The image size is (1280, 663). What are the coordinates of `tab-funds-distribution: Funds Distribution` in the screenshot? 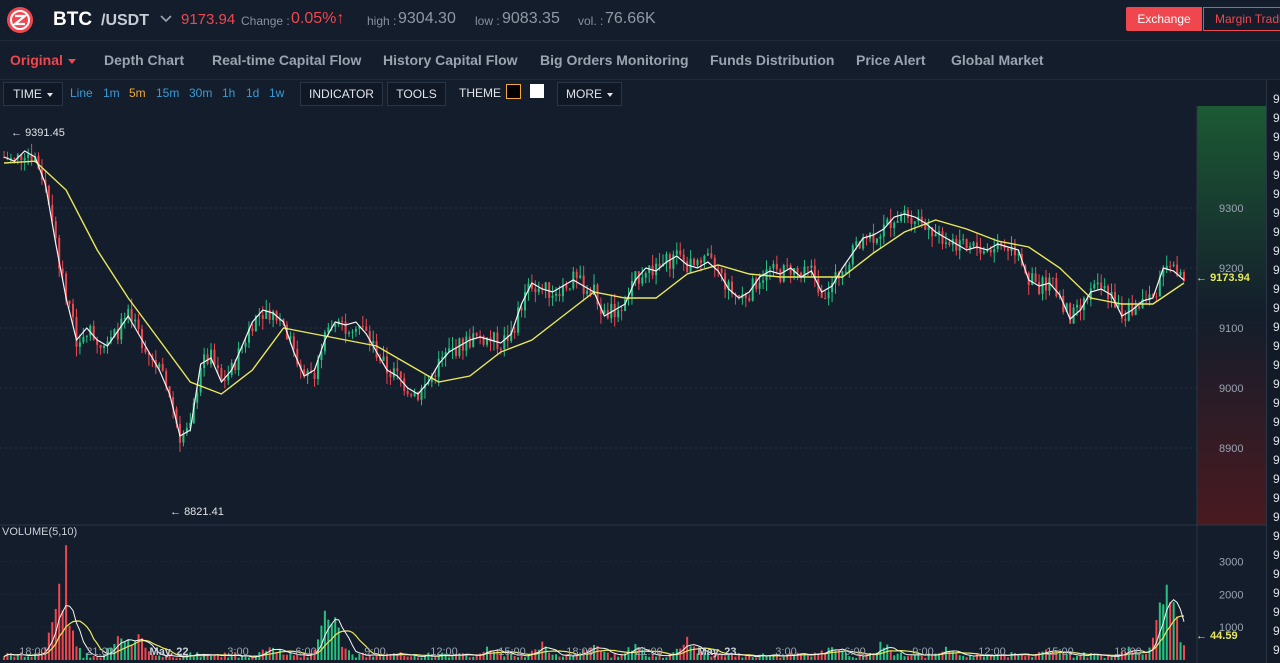 It's located at (772, 60).